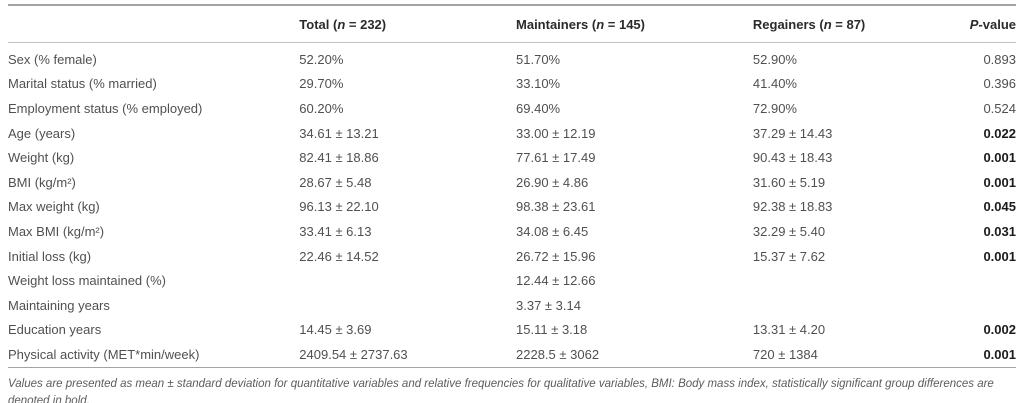 This screenshot has width=1024, height=403. Describe the element at coordinates (56, 231) in the screenshot. I see `row-label: Max BMI (kg/m²)` at that location.